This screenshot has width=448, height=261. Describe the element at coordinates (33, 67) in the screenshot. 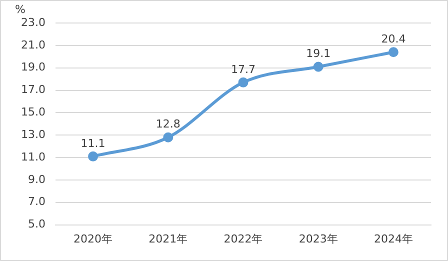

I see `y-tick-label: 19.0` at that location.